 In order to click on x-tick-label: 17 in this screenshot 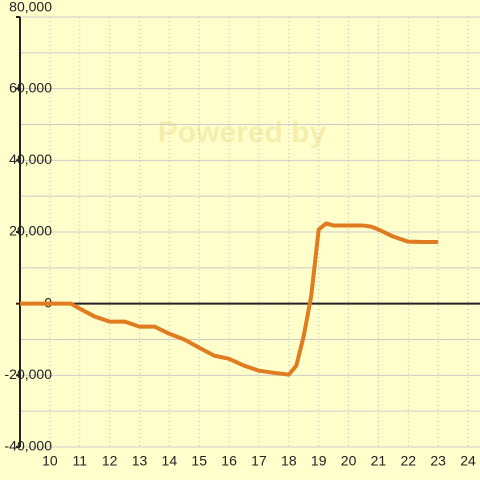, I will do `click(259, 461)`.